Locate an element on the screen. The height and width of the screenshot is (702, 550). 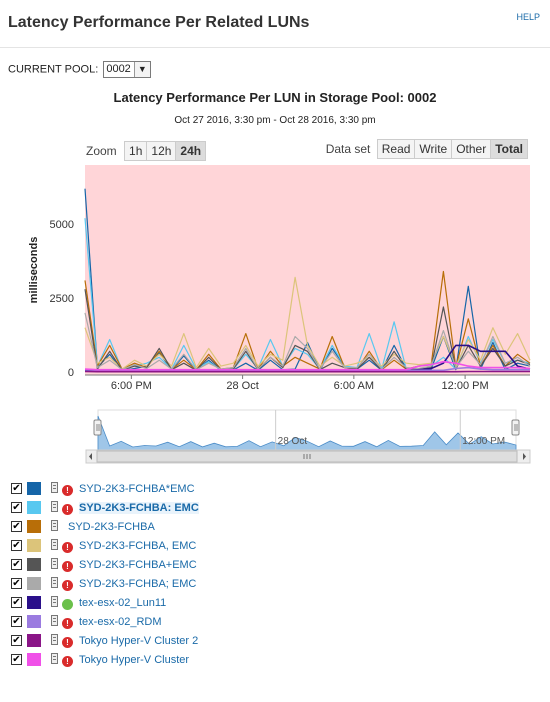
legend-label: SYD-2K3-FCHBA+EMC is located at coordinates (138, 564).